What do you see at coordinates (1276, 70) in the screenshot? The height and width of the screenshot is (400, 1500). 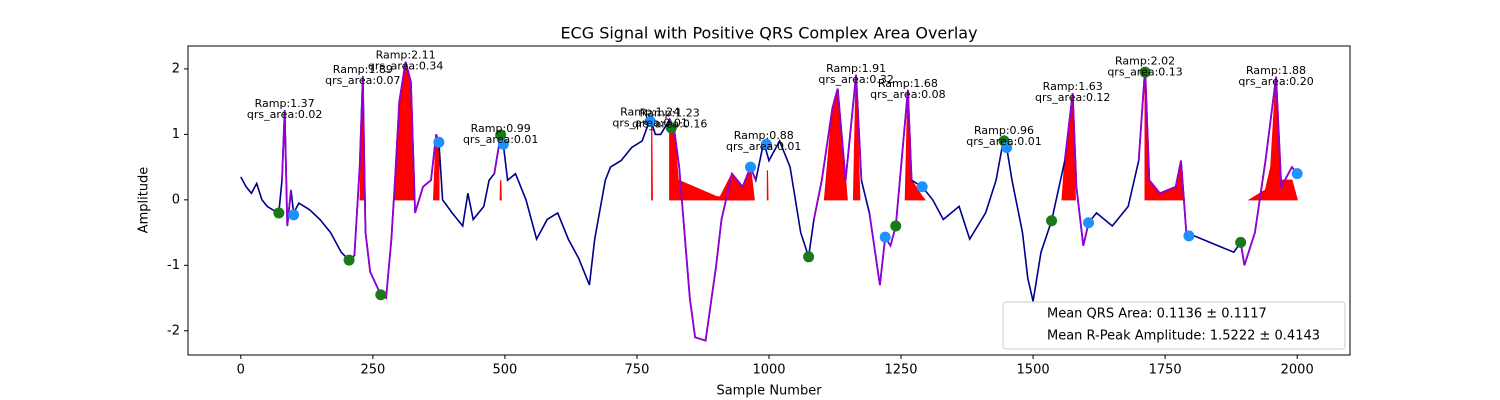 I see `annotation-ramp: Ramp:1.88` at bounding box center [1276, 70].